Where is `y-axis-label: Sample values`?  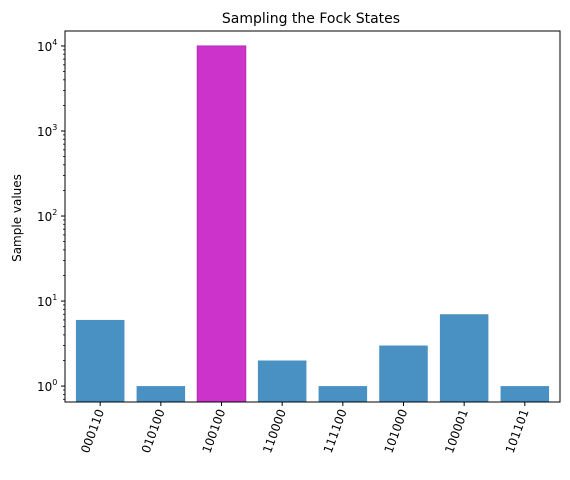 y-axis-label: Sample values is located at coordinates (17, 218).